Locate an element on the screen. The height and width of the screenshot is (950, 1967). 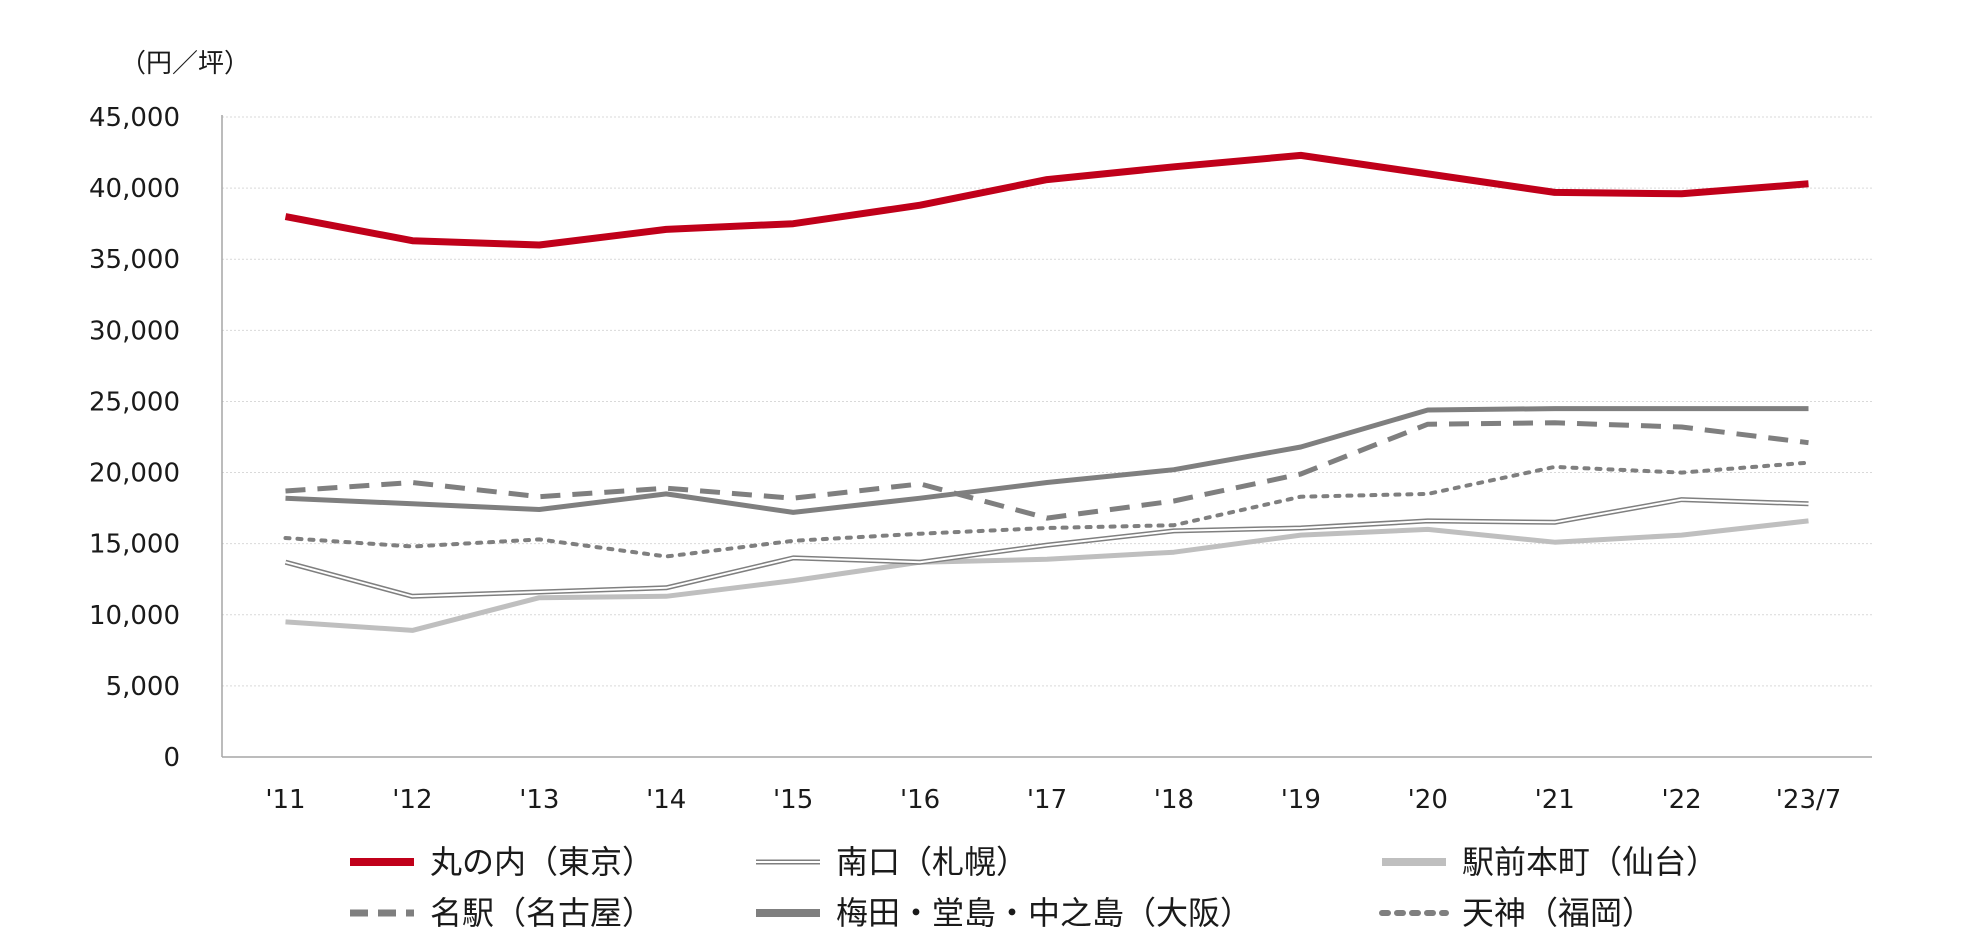
x-tick-label: '22 is located at coordinates (1681, 800).